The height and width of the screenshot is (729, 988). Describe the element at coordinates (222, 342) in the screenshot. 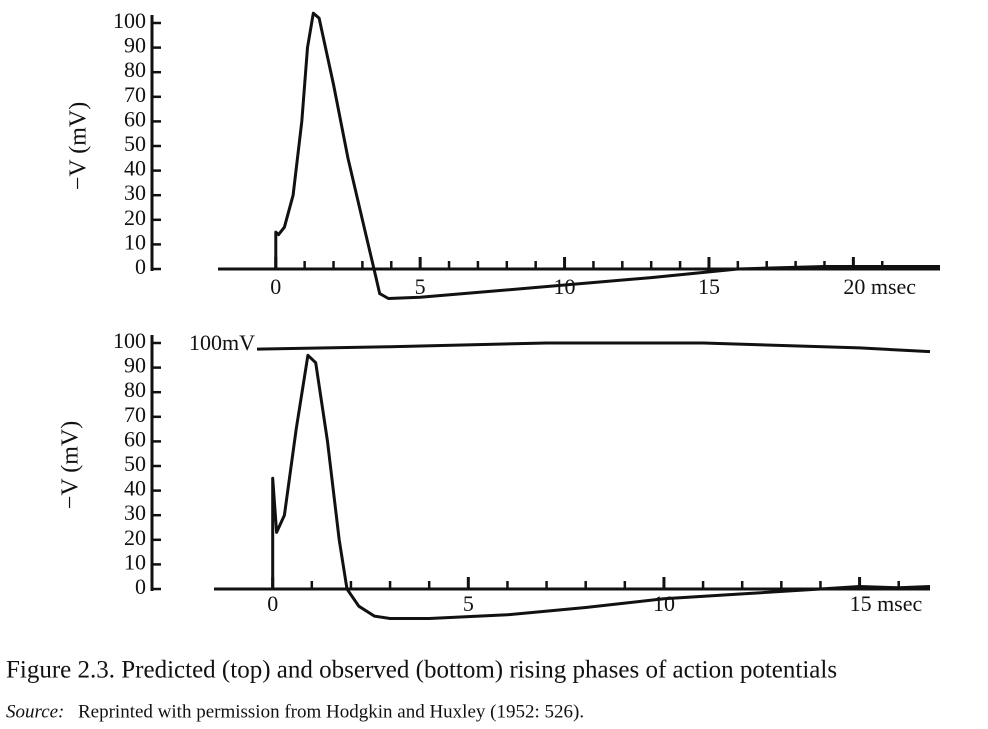

I see `series-label: 100mV` at that location.